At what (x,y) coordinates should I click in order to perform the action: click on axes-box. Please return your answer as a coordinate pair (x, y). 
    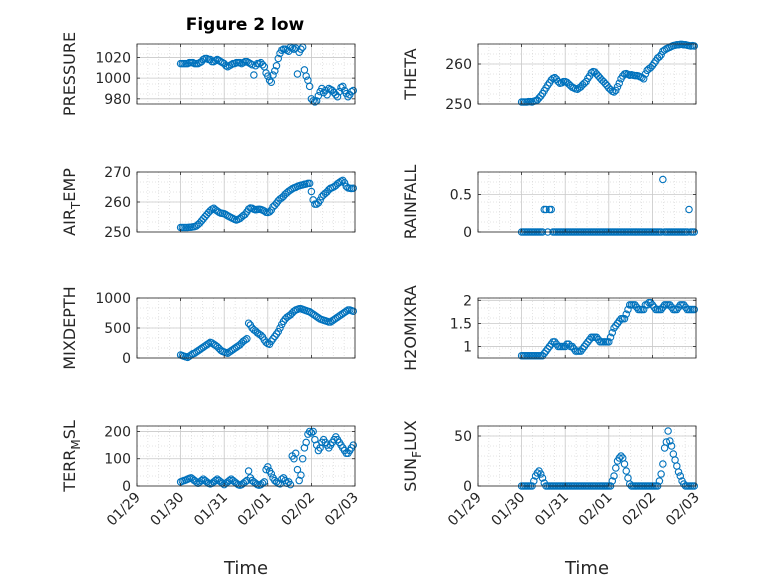
    Looking at the image, I should click on (587, 456).